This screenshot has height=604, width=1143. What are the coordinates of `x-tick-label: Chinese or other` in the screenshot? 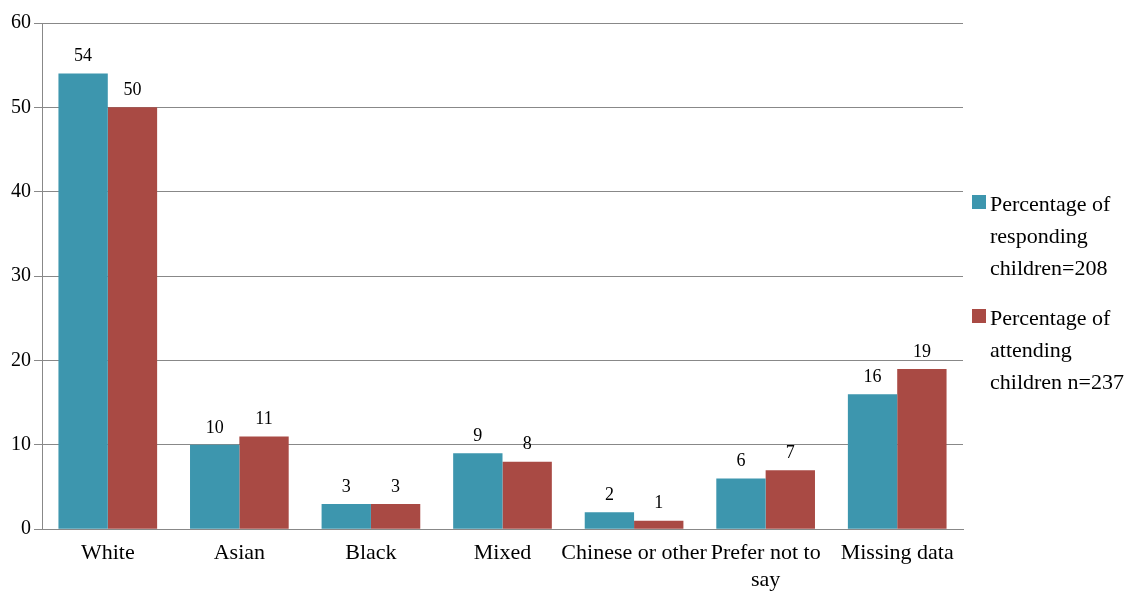 It's located at (634, 552).